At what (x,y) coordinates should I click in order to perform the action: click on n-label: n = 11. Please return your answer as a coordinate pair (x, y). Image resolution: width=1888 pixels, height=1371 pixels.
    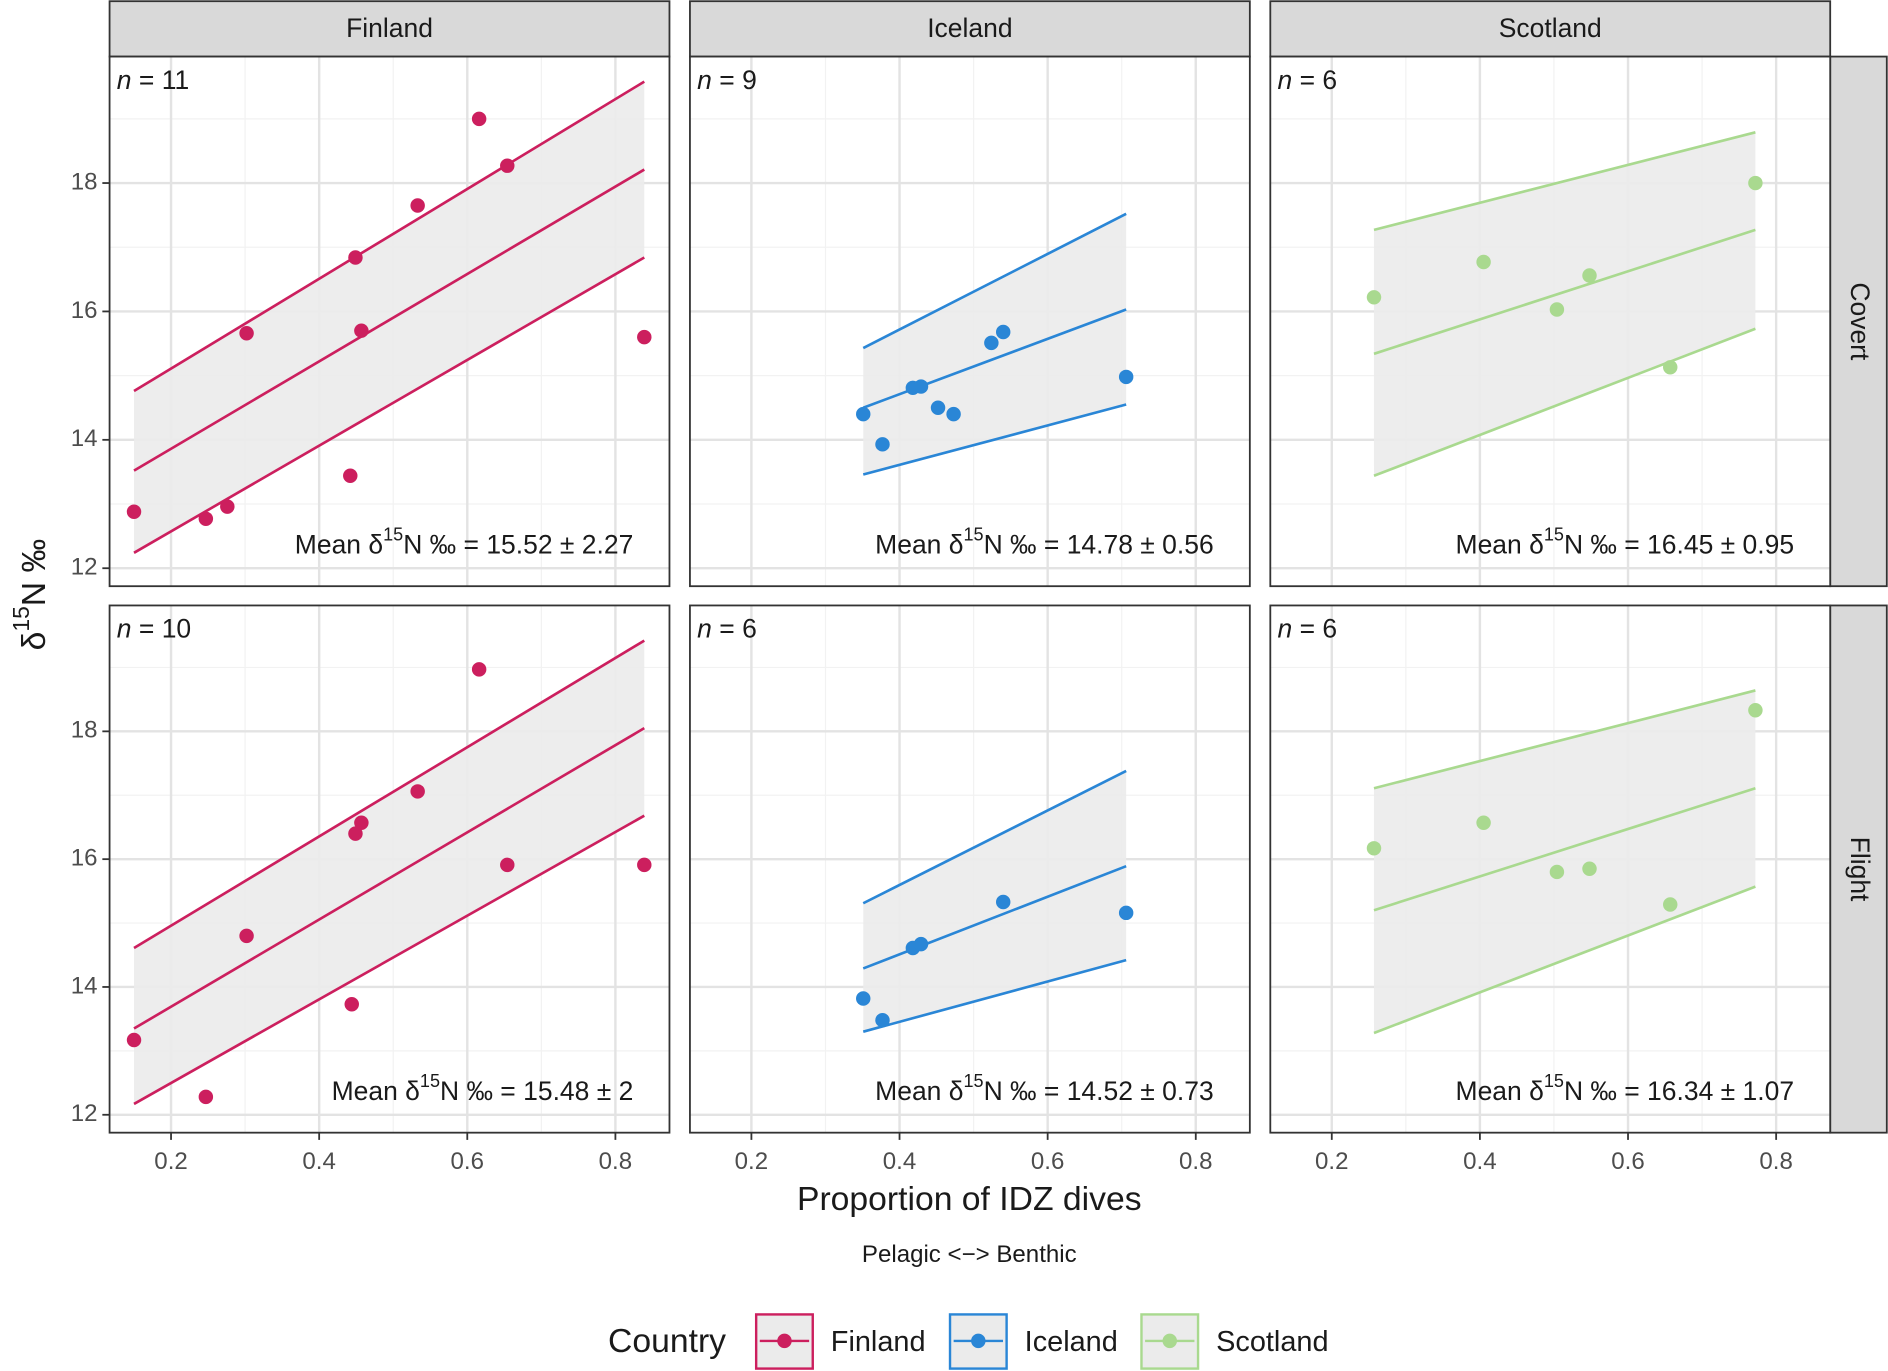
    Looking at the image, I should click on (153, 80).